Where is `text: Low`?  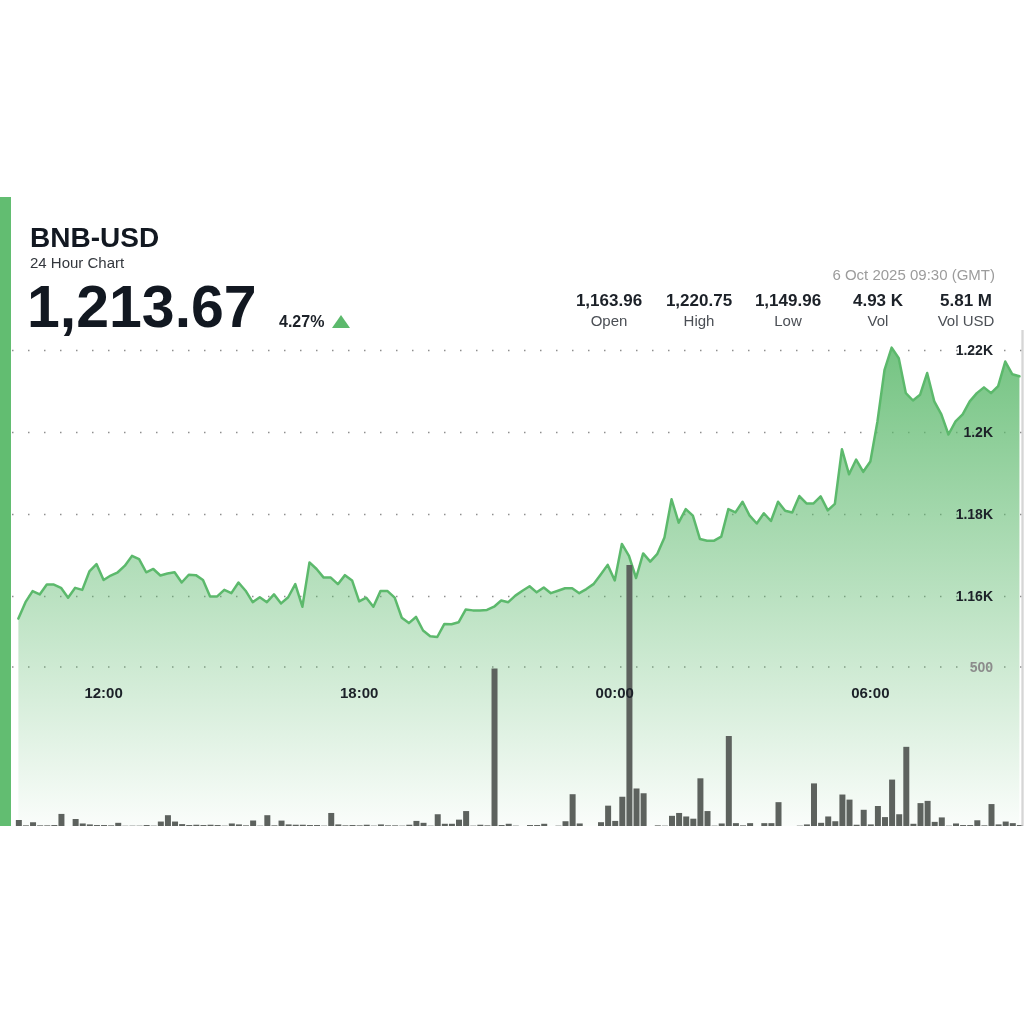 text: Low is located at coordinates (788, 320).